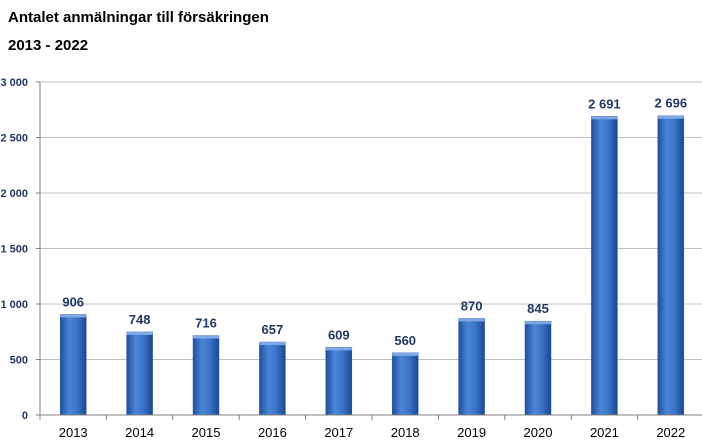 The height and width of the screenshot is (443, 702). I want to click on data-label: 609, so click(339, 334).